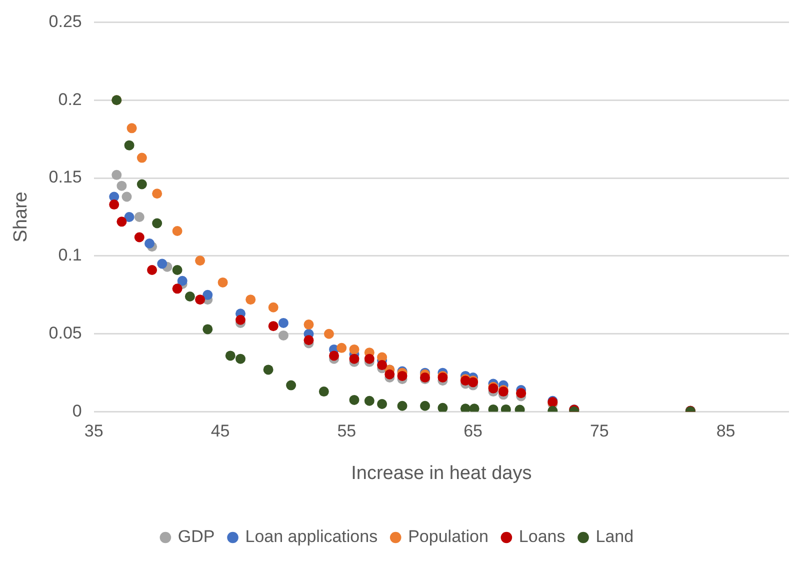  Describe the element at coordinates (220, 431) in the screenshot. I see `x-tick-label: 45` at that location.